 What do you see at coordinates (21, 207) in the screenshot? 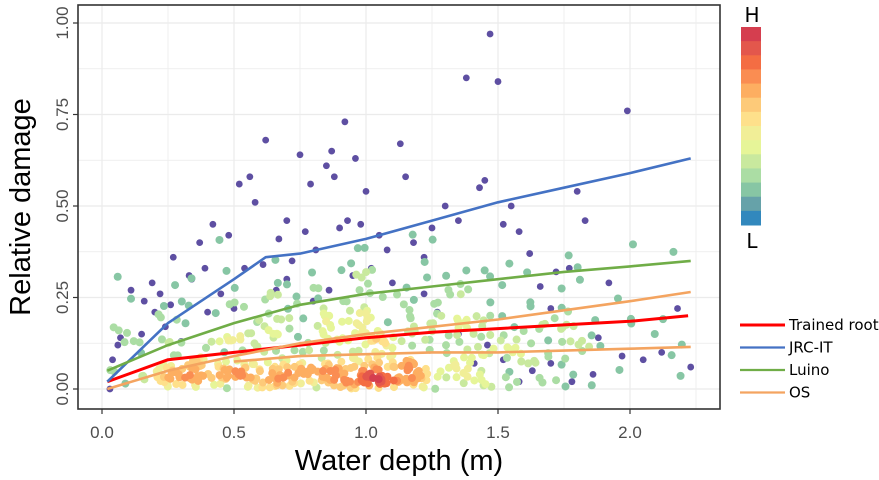
I see `y-axis-title: Relative damage` at bounding box center [21, 207].